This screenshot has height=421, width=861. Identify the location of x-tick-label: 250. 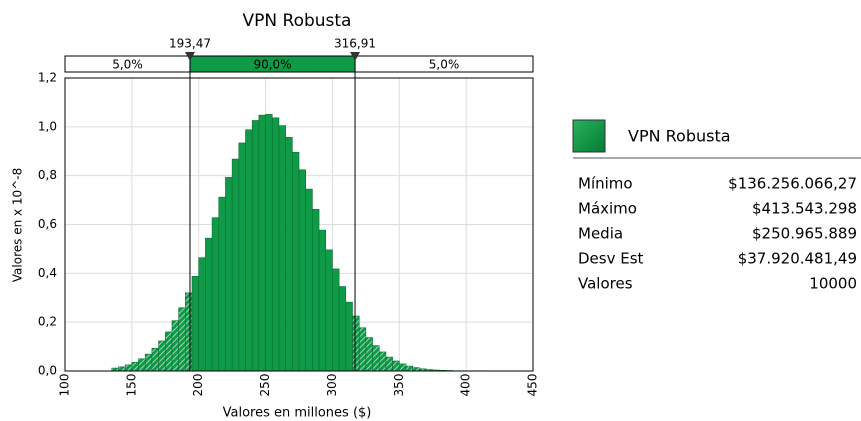
(265, 385).